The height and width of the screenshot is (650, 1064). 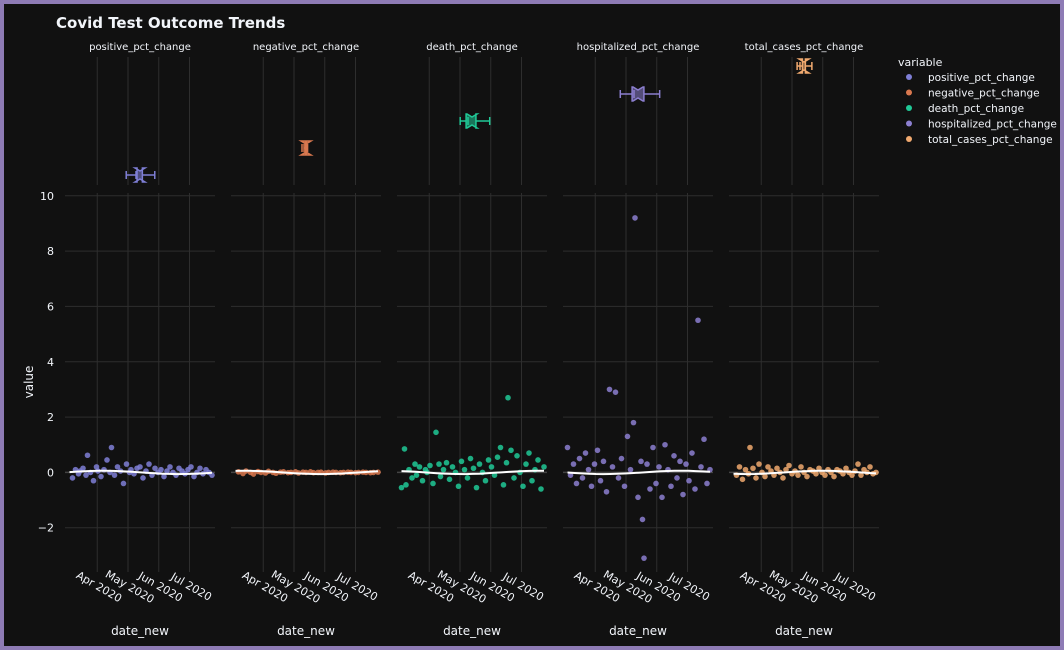 What do you see at coordinates (638, 47) in the screenshot?
I see `facet-title: hospitalized_pct_change` at bounding box center [638, 47].